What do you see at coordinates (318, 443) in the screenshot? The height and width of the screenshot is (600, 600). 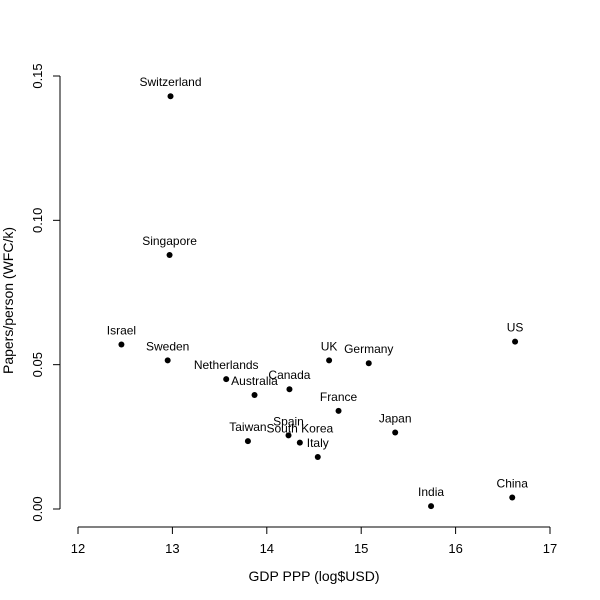 I see `point-label: Italy` at bounding box center [318, 443].